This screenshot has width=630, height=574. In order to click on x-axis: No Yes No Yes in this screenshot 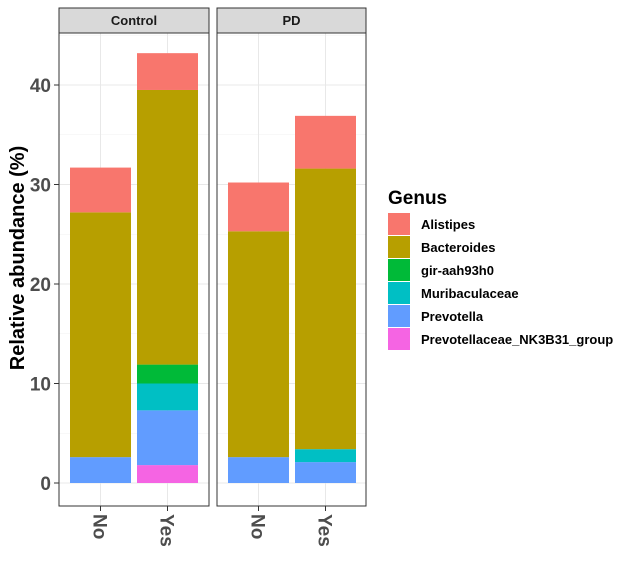, I will do `click(212, 526)`.